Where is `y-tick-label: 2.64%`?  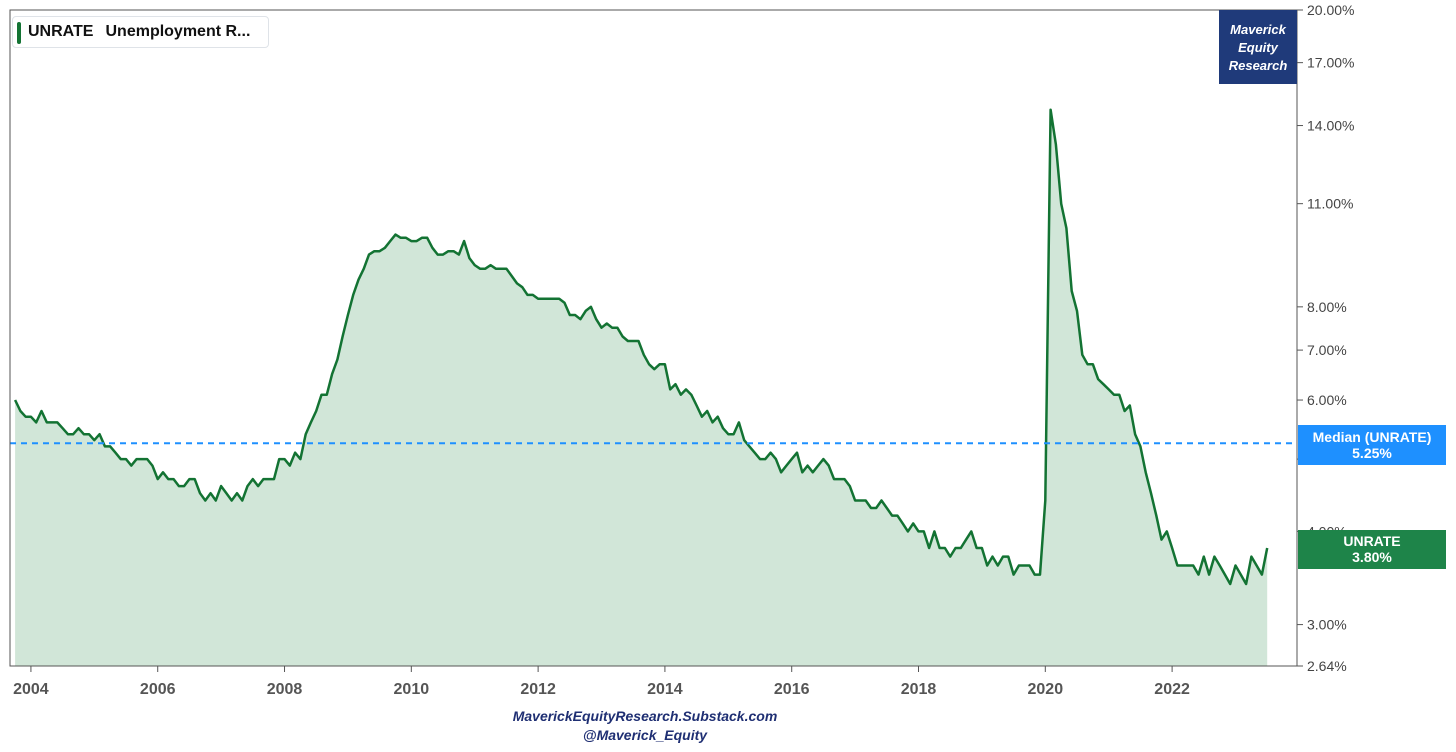 y-tick-label: 2.64% is located at coordinates (1327, 666).